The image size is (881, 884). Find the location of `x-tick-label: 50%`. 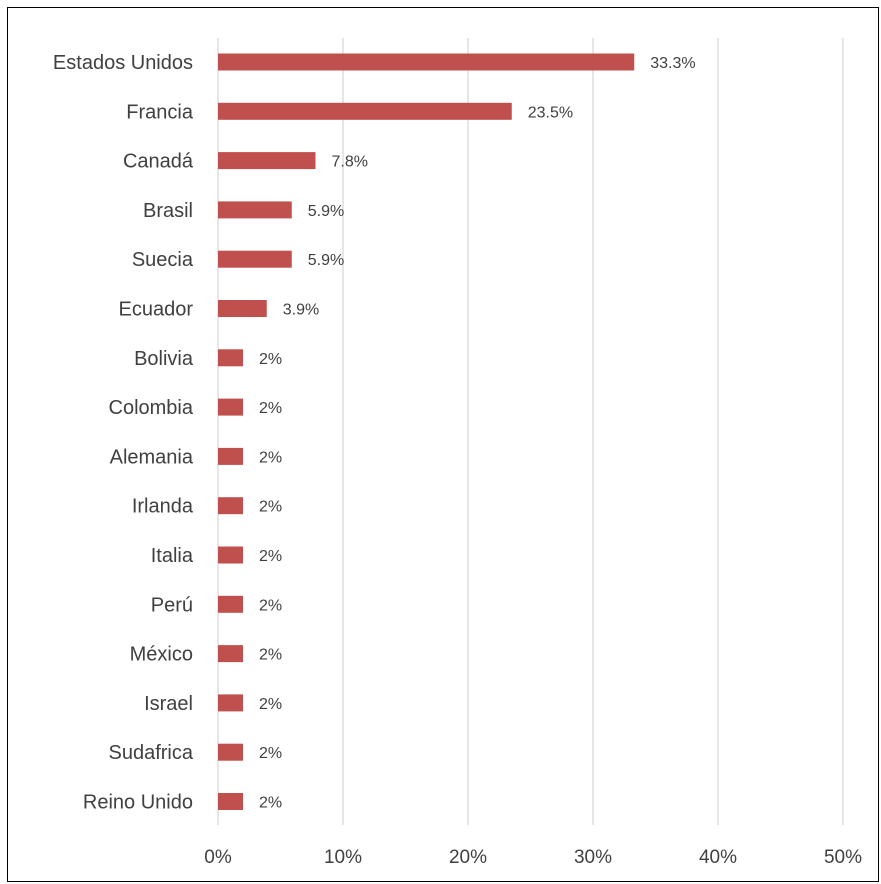

x-tick-label: 50% is located at coordinates (843, 857).